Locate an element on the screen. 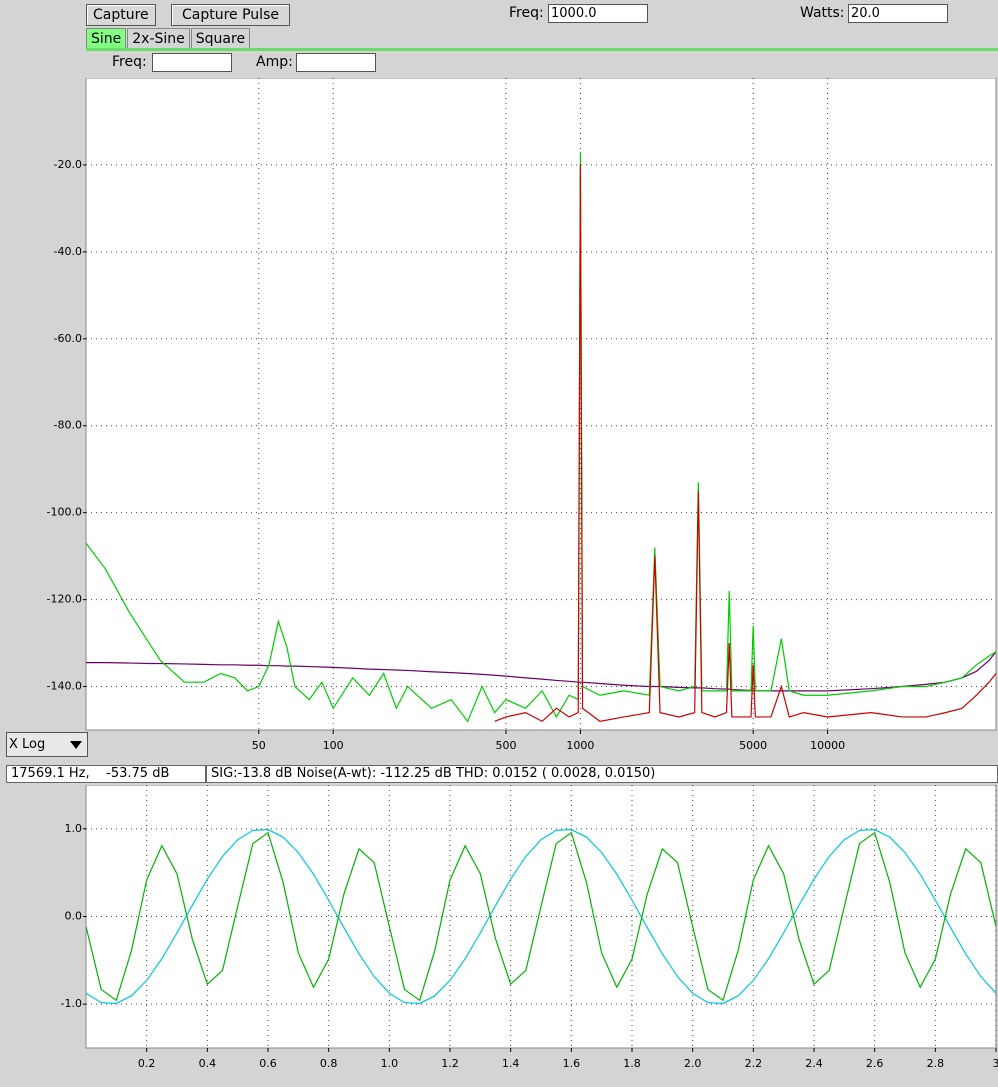 The height and width of the screenshot is (1087, 998). scale-select: X Log is located at coordinates (47, 744).